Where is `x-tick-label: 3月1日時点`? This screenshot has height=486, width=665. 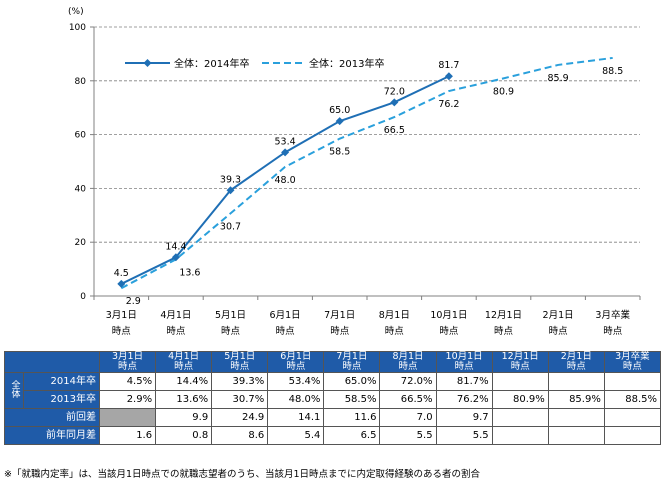 x-tick-label: 3月1日時点 is located at coordinates (121, 323).